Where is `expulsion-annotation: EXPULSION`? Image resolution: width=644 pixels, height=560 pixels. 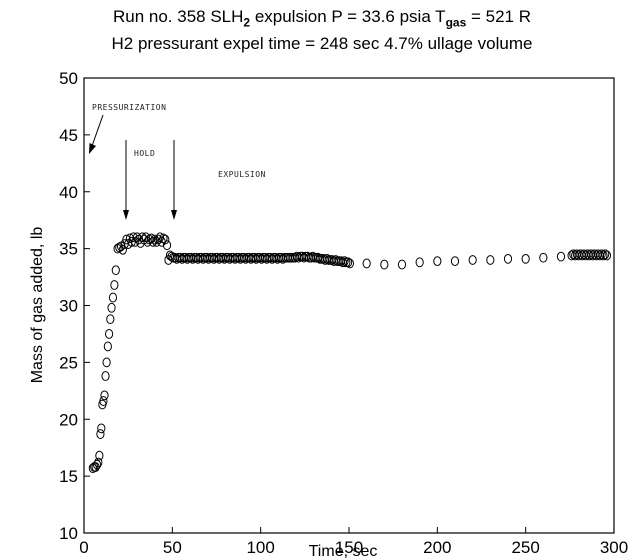 expulsion-annotation: EXPULSION is located at coordinates (242, 174).